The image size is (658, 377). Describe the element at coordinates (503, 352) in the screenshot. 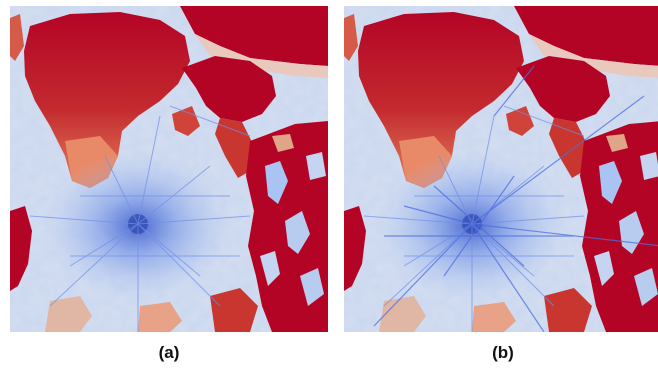

I see `panel-label-b: (b)` at that location.